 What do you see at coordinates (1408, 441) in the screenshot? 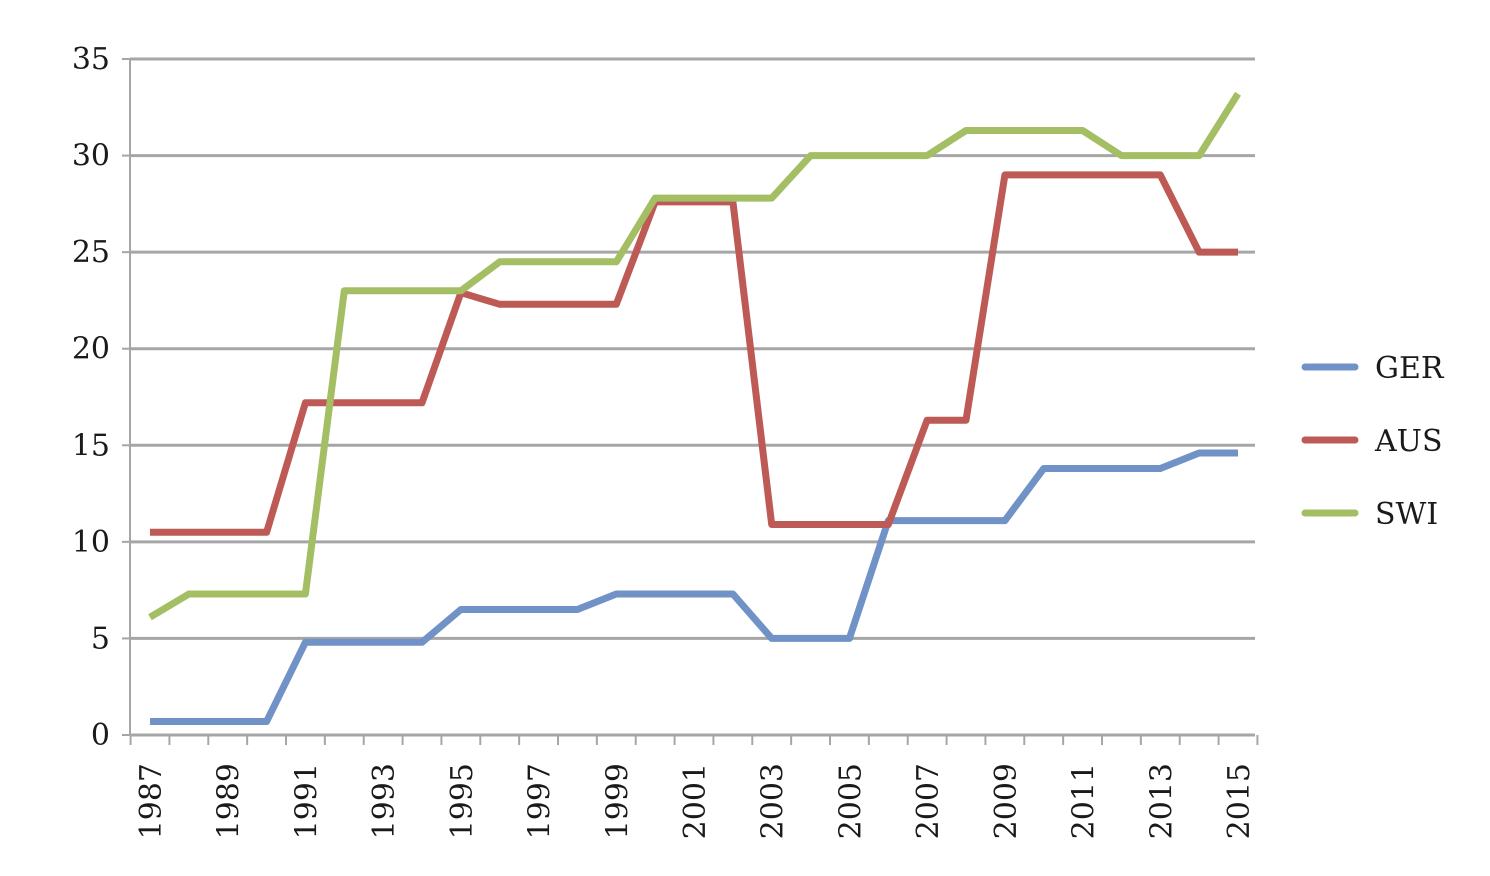
I see `legend-label-aus: AUS` at bounding box center [1408, 441].